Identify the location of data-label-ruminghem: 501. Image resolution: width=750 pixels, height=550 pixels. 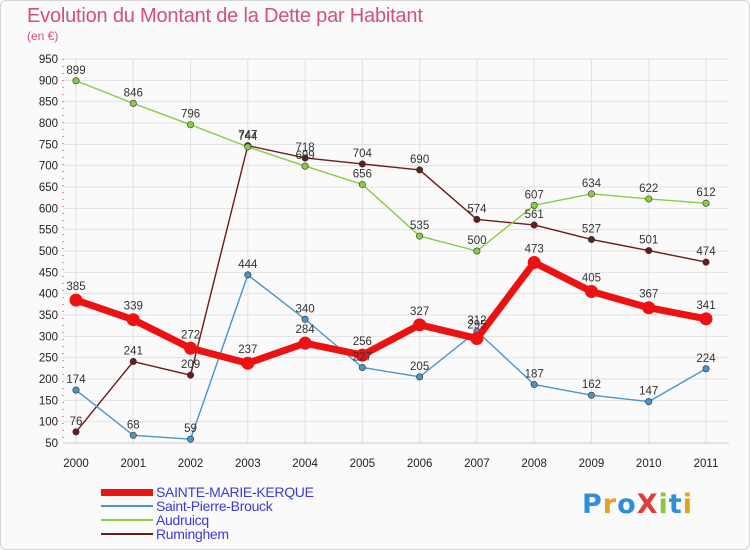
(648, 241).